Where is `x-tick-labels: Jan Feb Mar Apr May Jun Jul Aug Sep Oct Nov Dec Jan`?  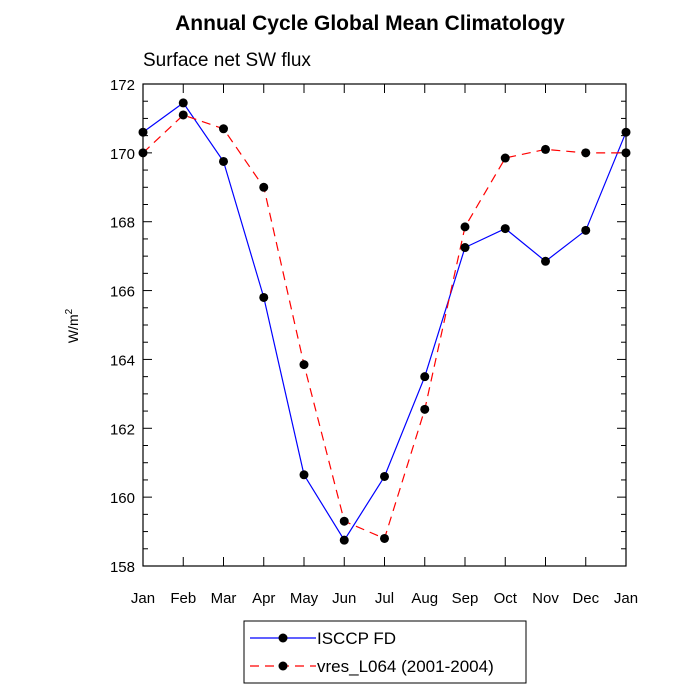 x-tick-labels: Jan Feb Mar Apr May Jun Jul Aug Sep Oct Nov Dec Jan is located at coordinates (384, 598).